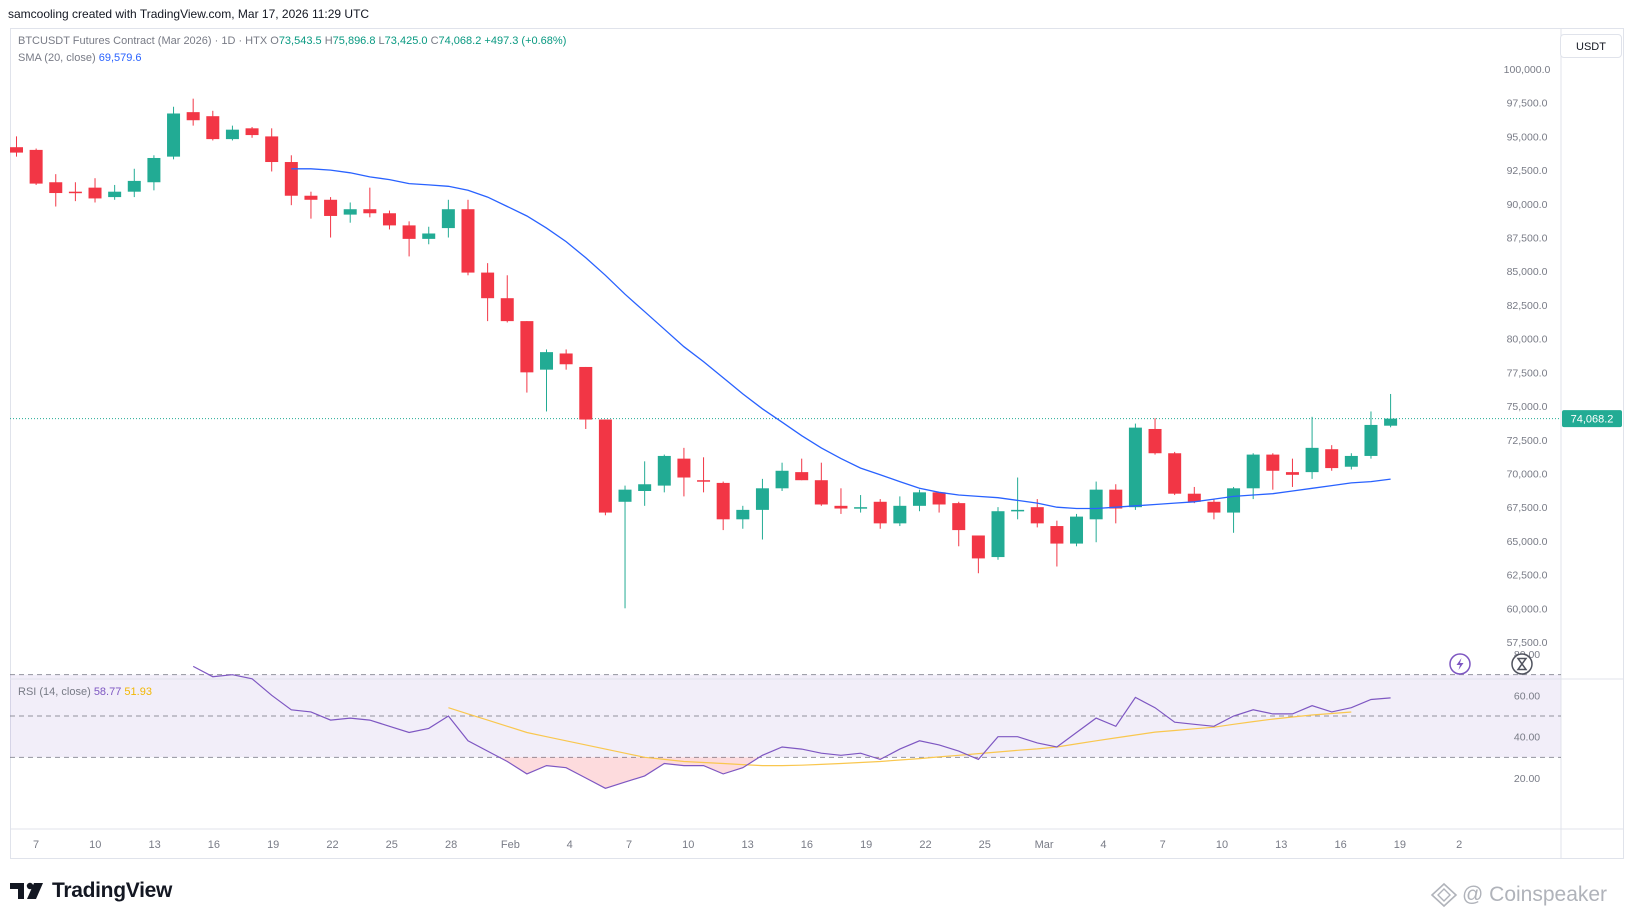  I want to click on price-tick-label: 77,500.0, so click(1527, 373).